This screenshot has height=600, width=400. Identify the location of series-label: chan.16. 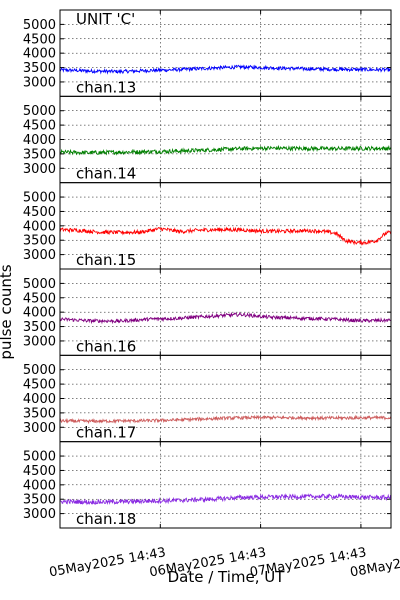
(106, 346).